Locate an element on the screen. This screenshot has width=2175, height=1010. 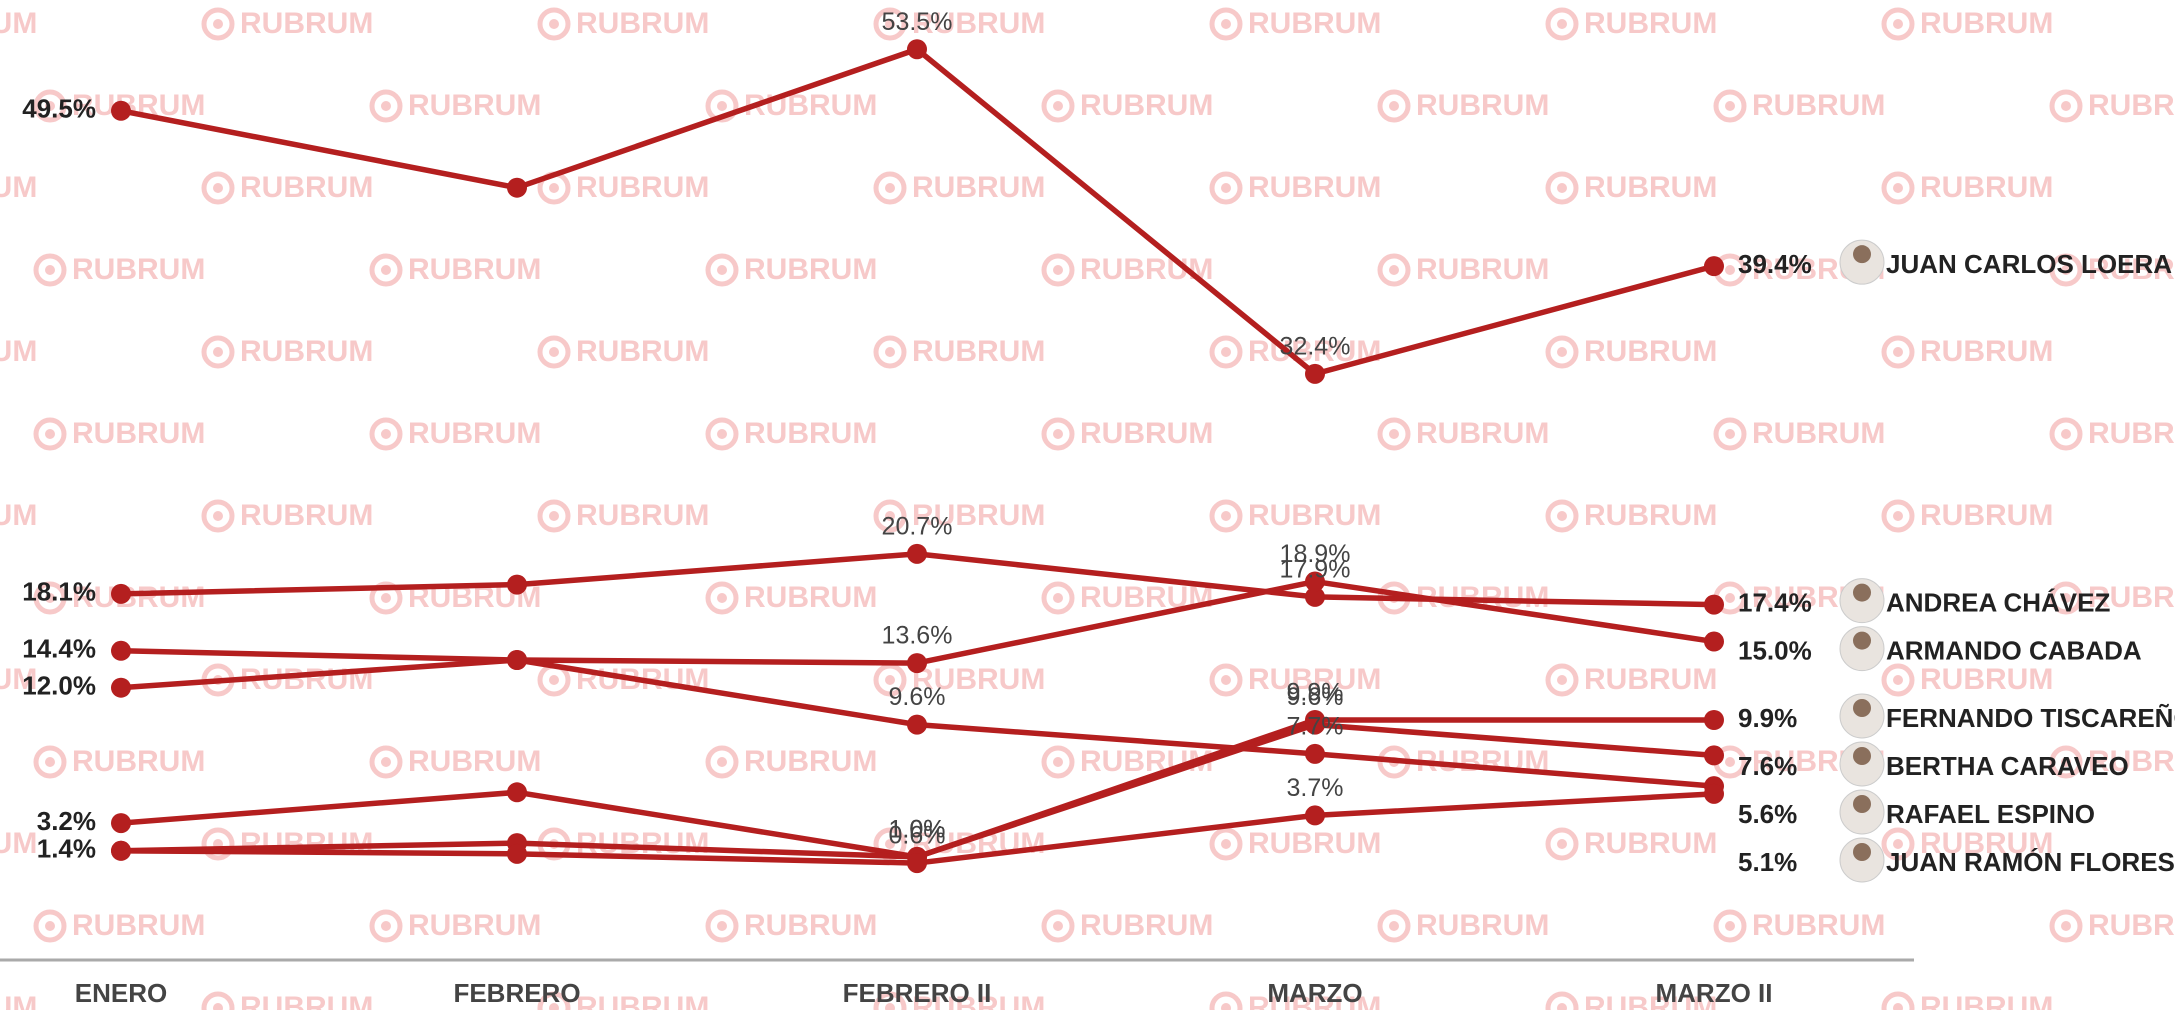
value-label: 7.7% is located at coordinates (1315, 726).